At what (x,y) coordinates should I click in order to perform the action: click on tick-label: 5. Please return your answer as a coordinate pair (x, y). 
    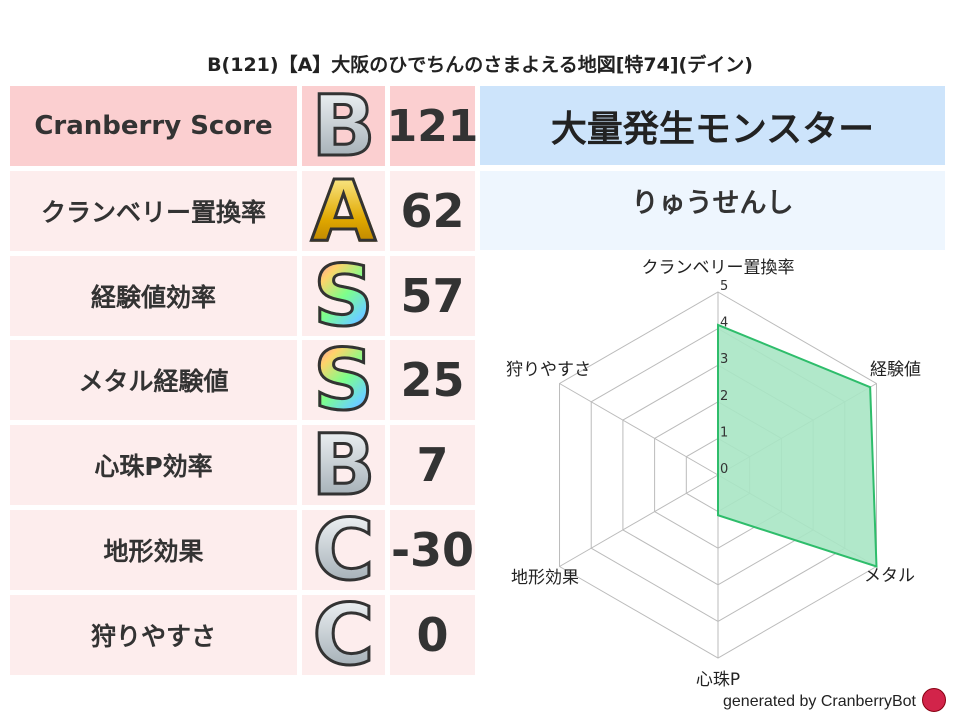
    Looking at the image, I should click on (724, 286).